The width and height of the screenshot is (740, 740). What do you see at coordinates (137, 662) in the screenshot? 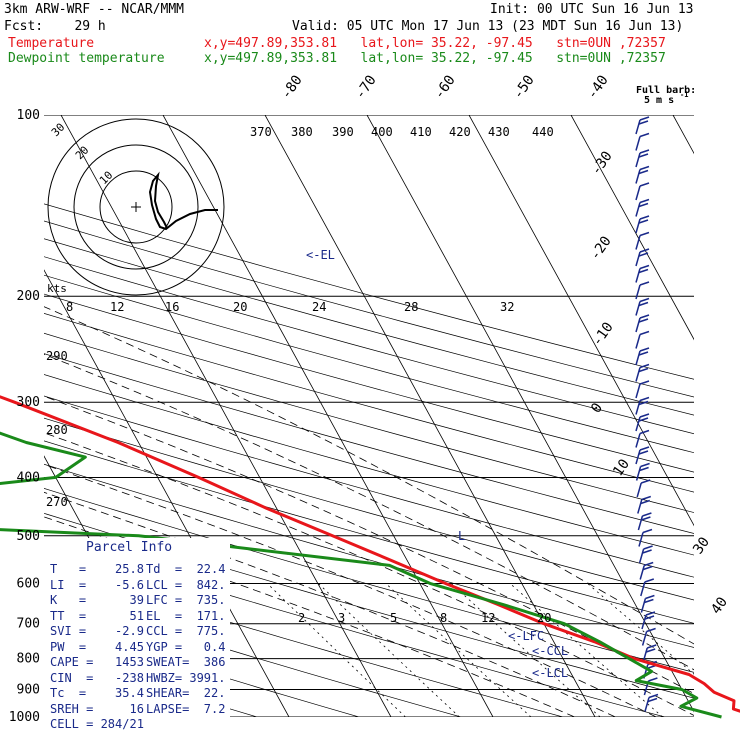
I see `parcel-row: CAPE = 1453 SWEAT= 386` at bounding box center [137, 662].